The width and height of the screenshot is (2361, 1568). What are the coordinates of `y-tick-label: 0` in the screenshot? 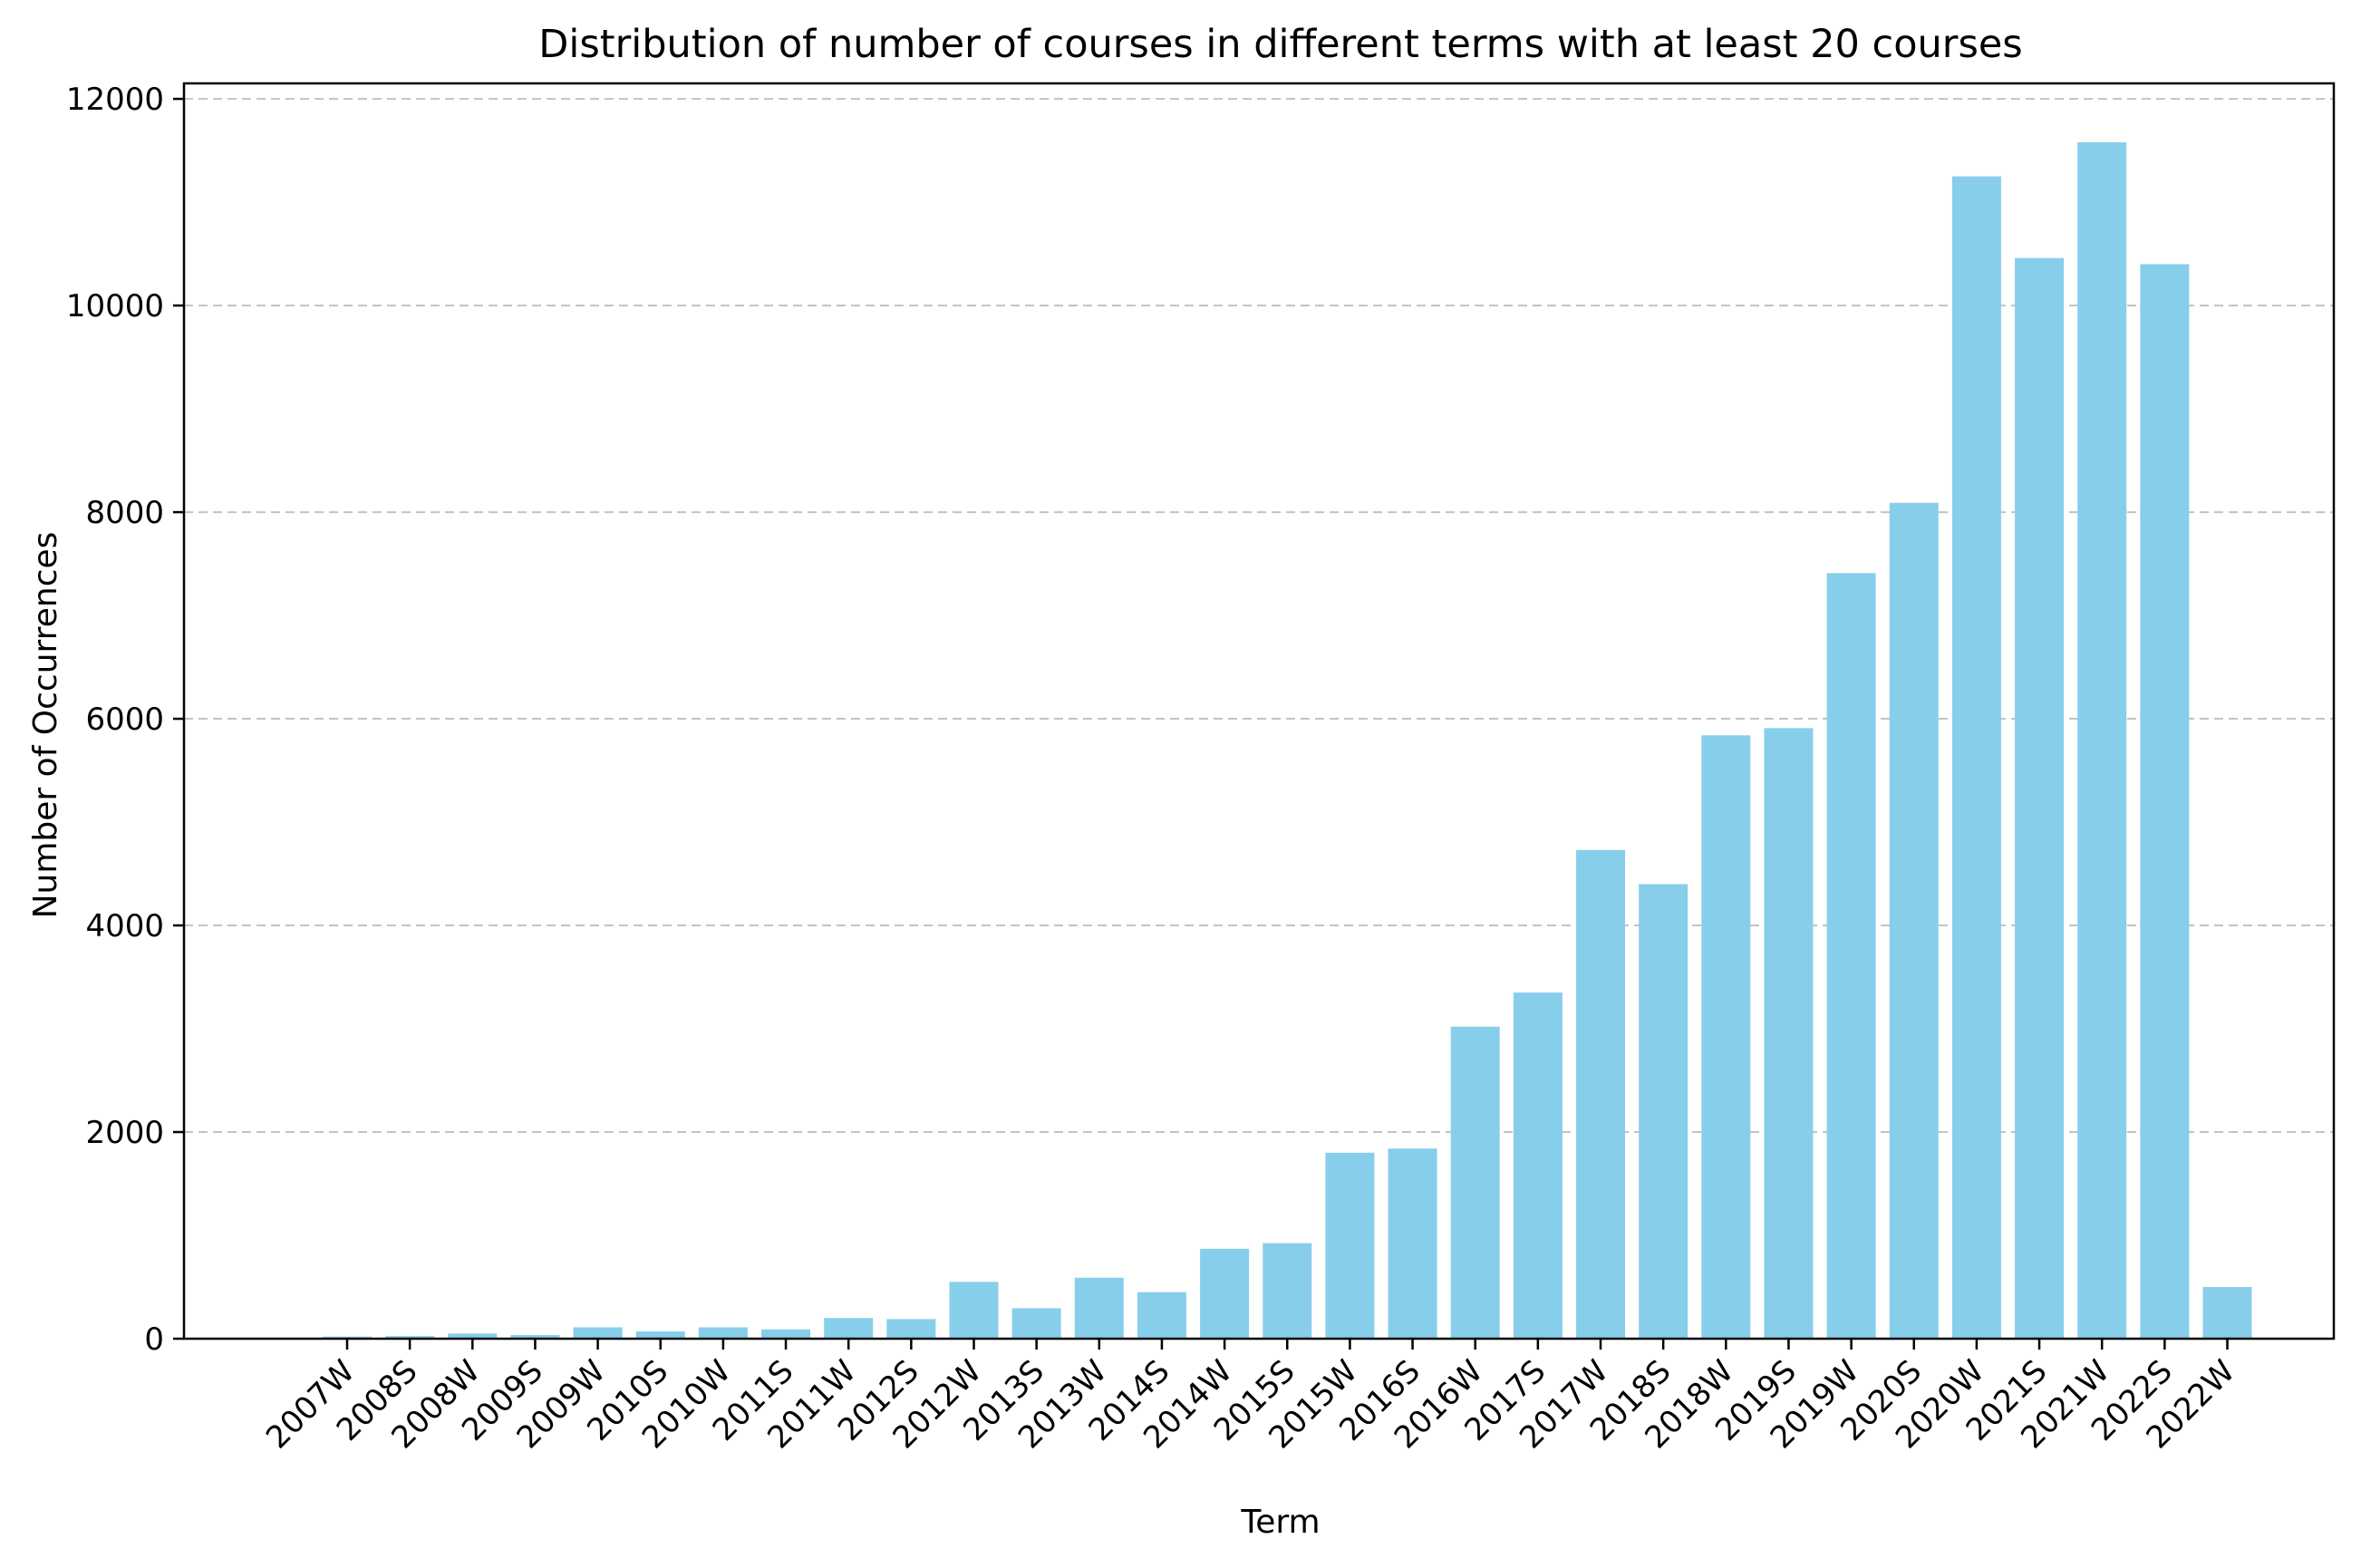 It's located at (154, 1339).